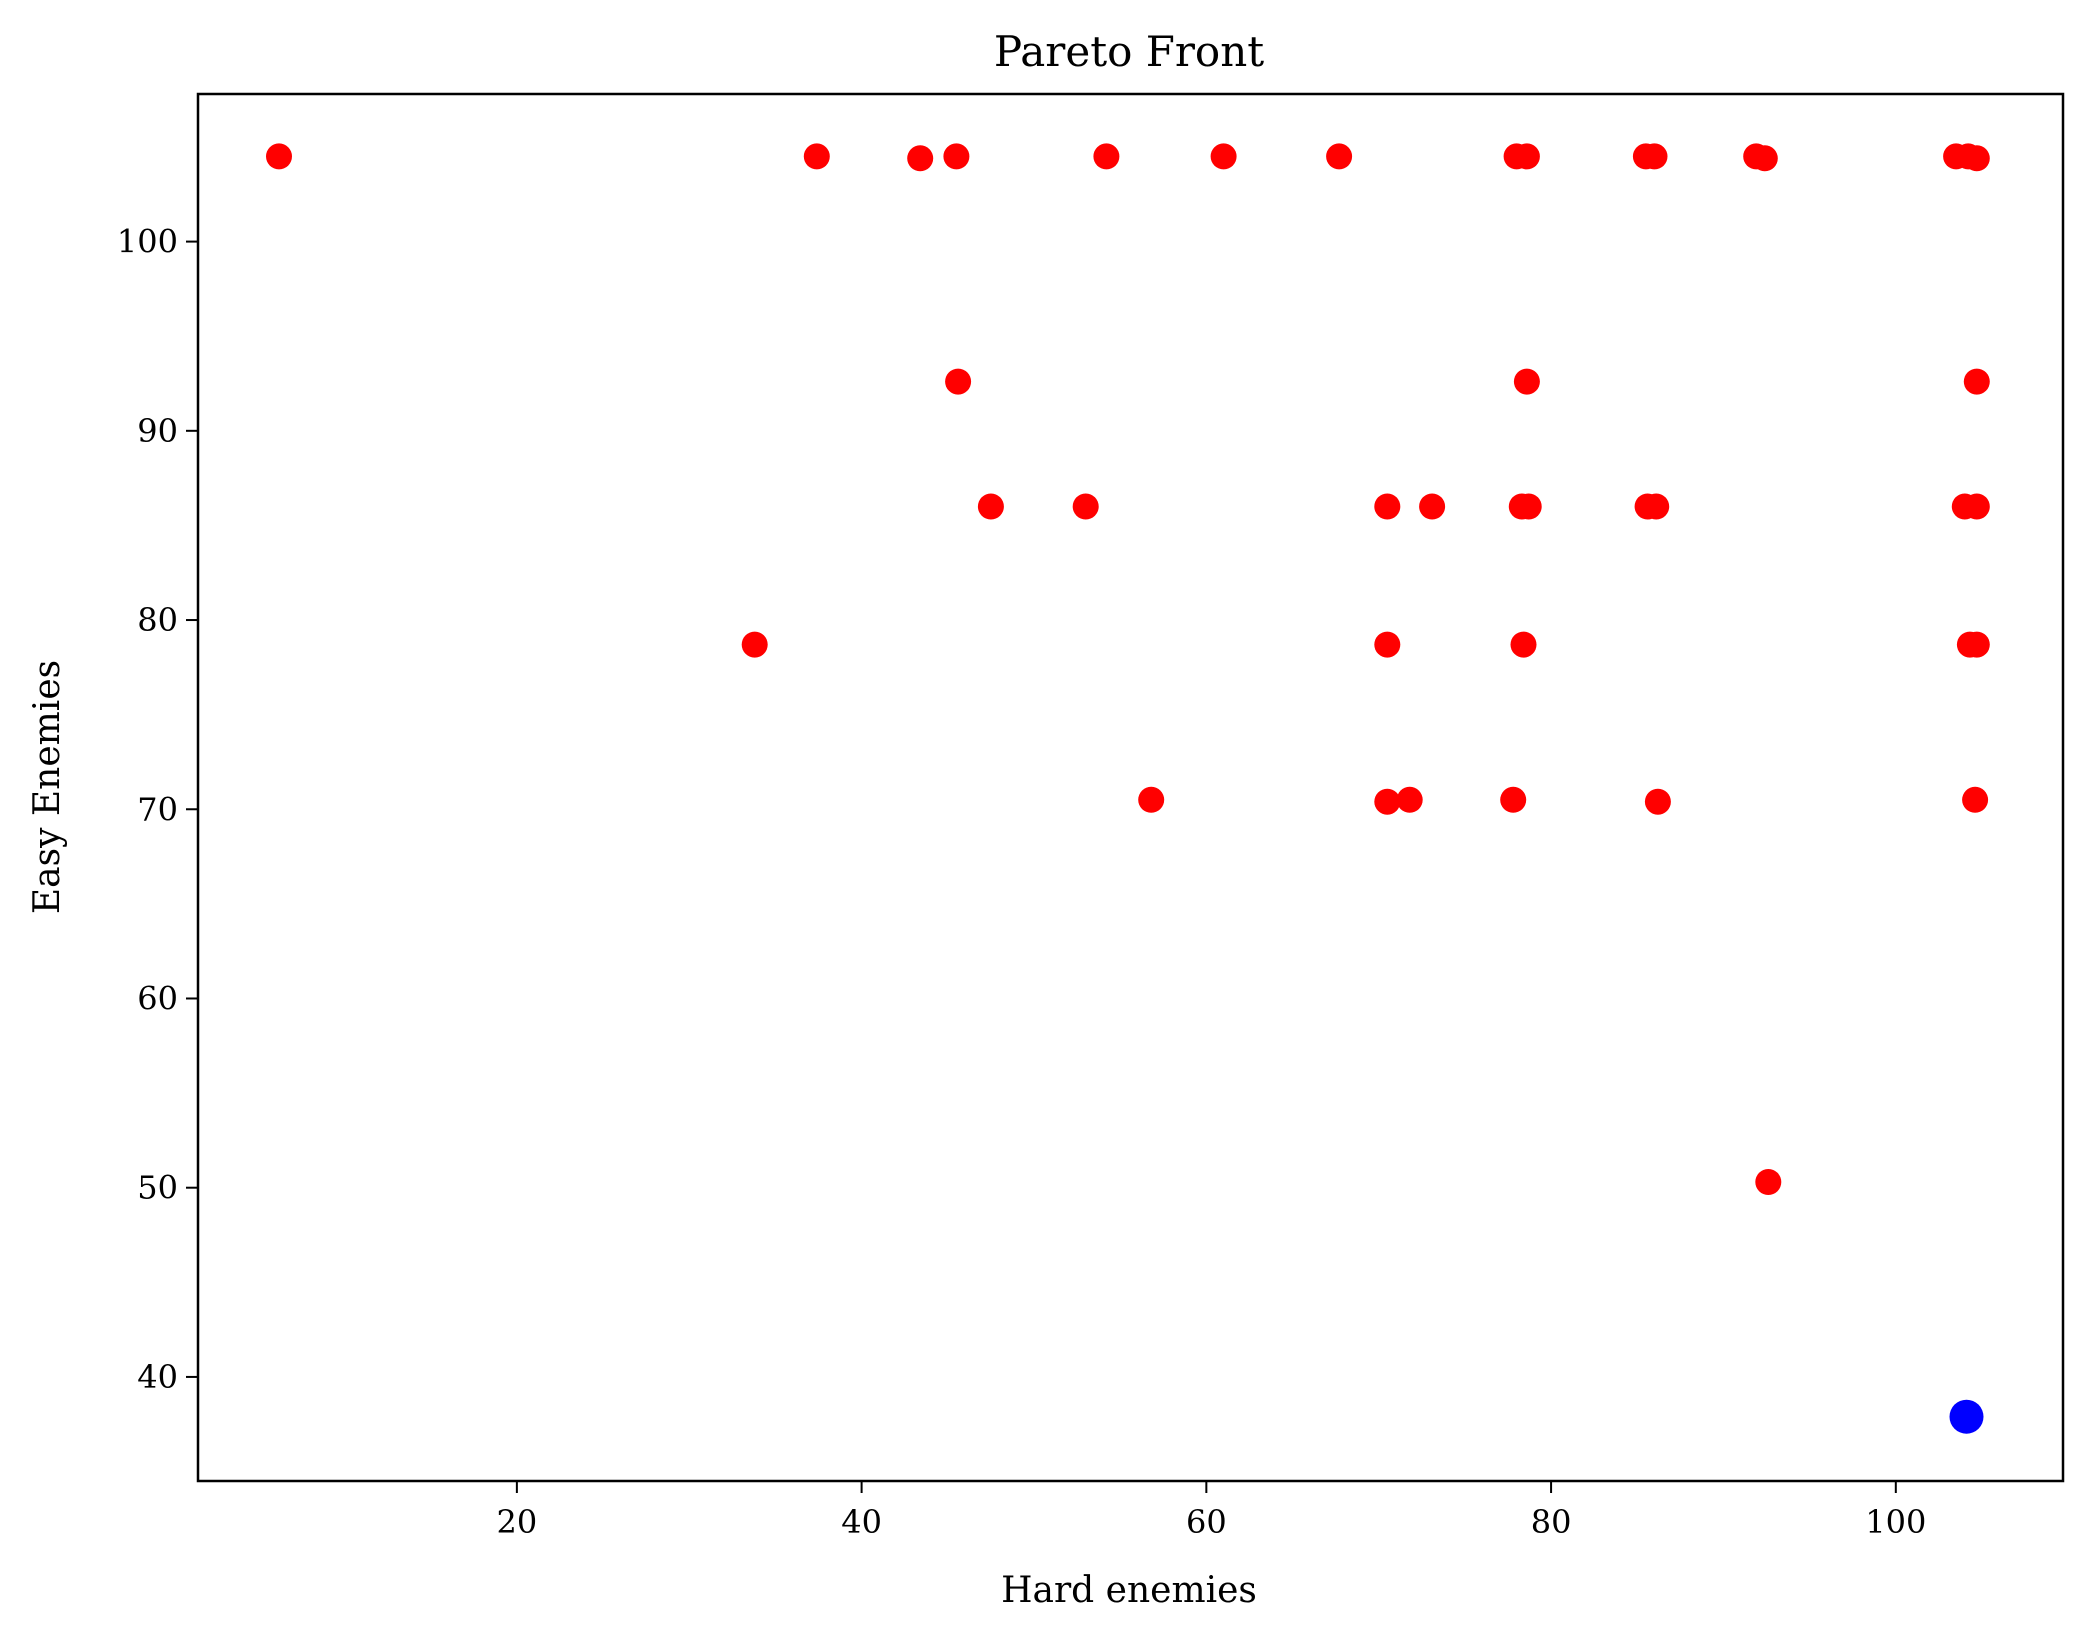  I want to click on y-tick-label: 80, so click(157, 620).